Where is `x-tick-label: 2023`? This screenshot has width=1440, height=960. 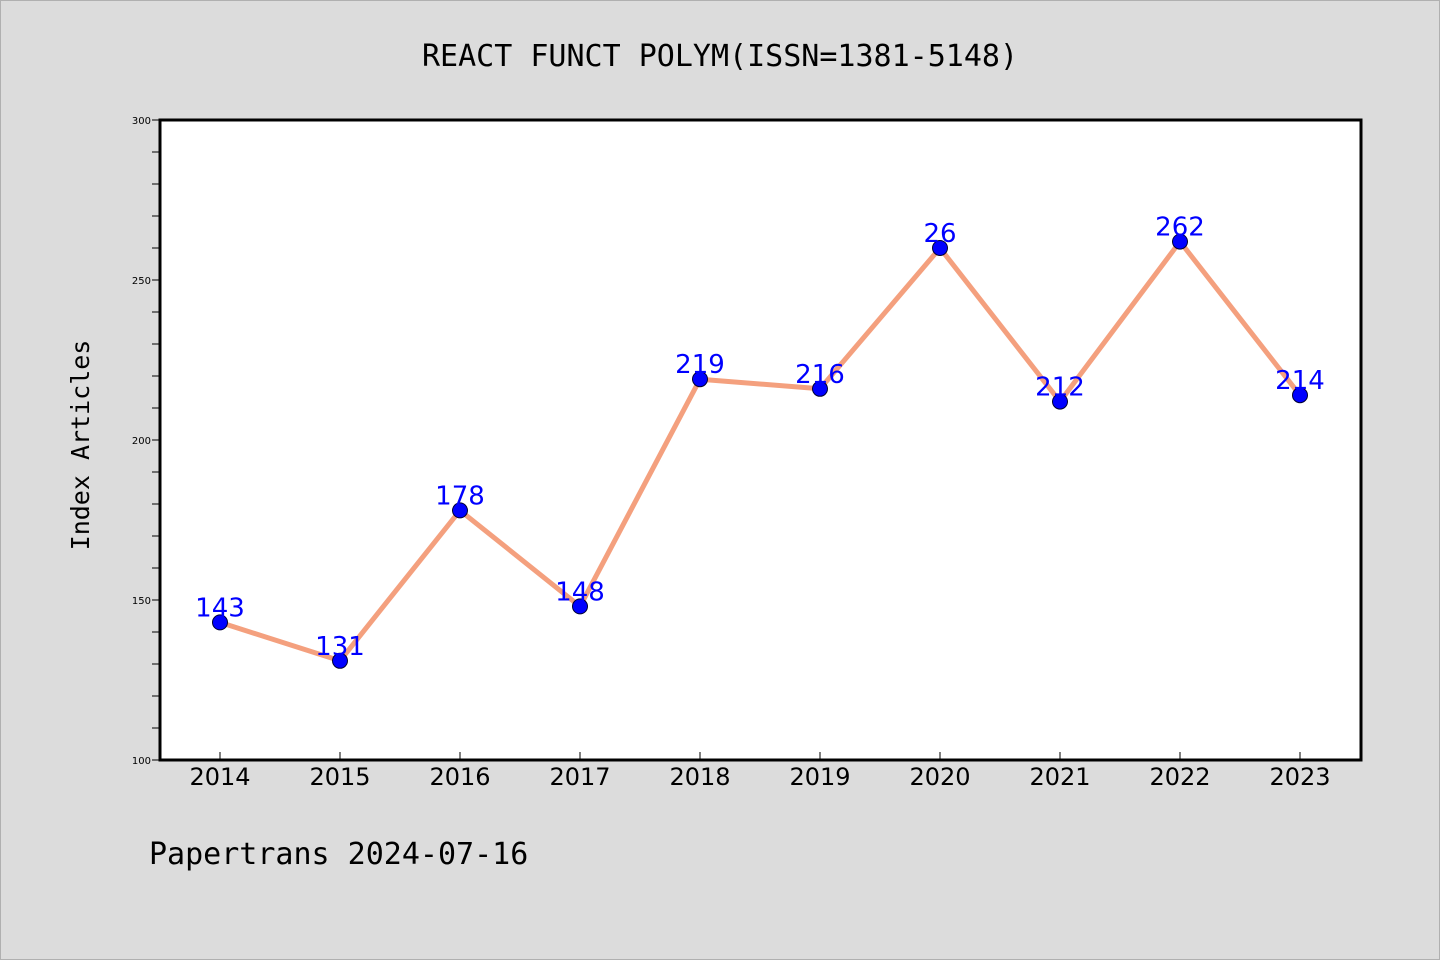 x-tick-label: 2023 is located at coordinates (1299, 777).